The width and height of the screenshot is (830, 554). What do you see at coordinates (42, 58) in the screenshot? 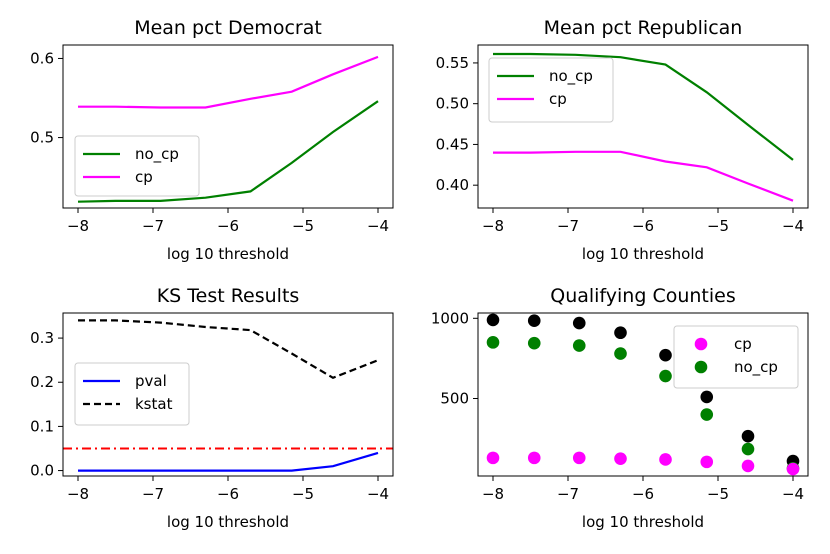
I see `y-tick-label: 0.6` at bounding box center [42, 58].